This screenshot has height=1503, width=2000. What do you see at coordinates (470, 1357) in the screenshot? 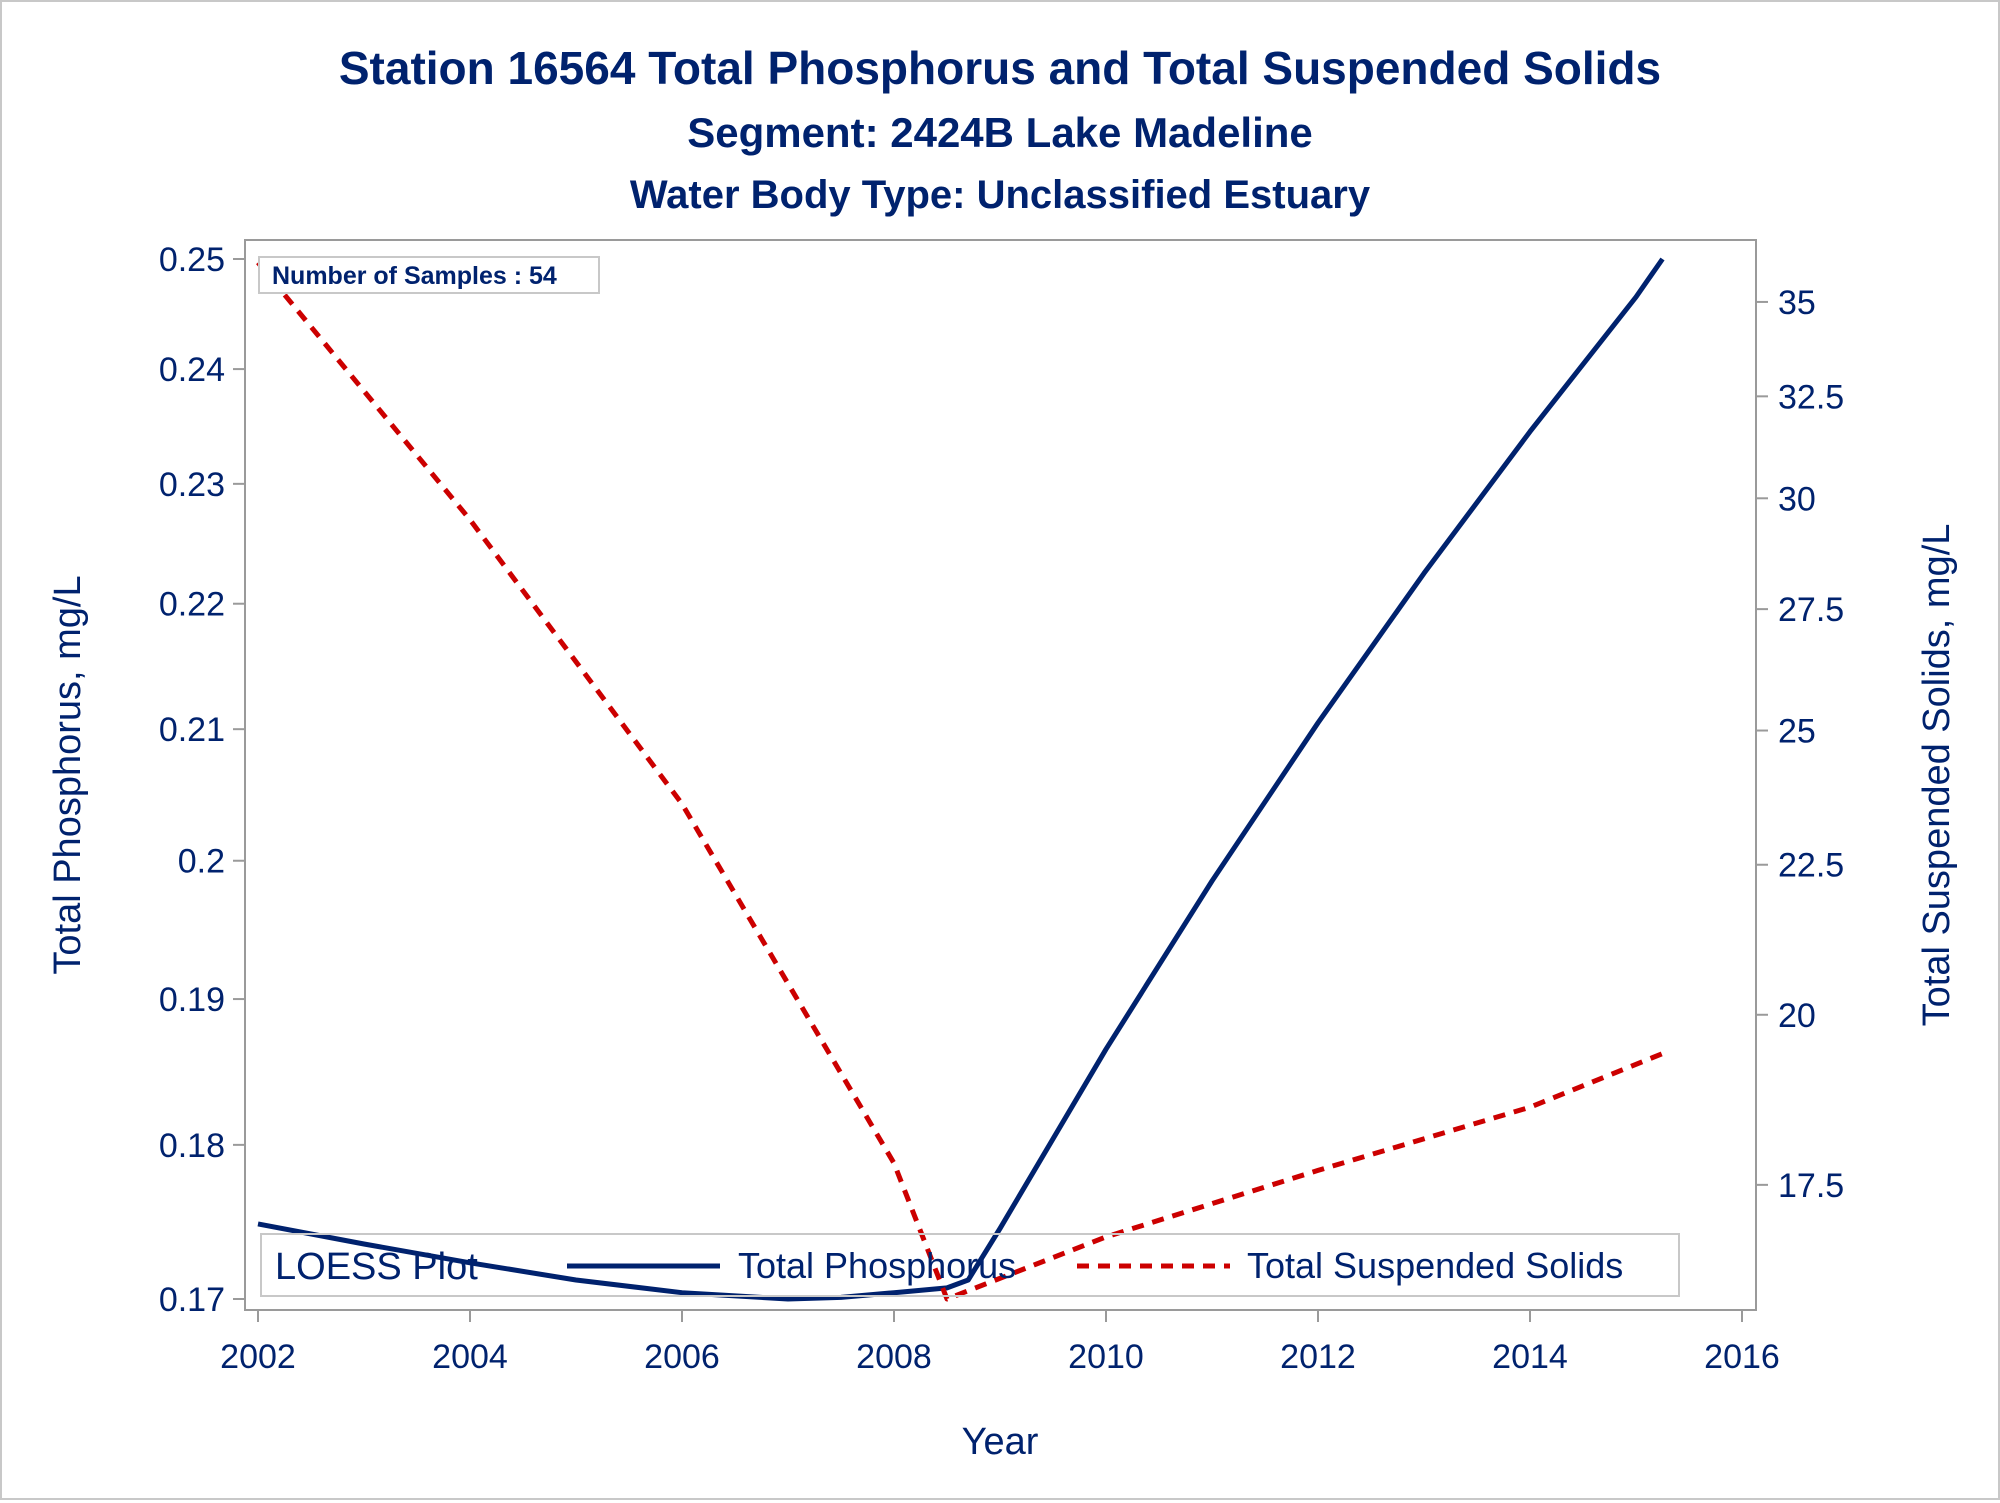
I see `x-tick-label: 2004` at bounding box center [470, 1357].